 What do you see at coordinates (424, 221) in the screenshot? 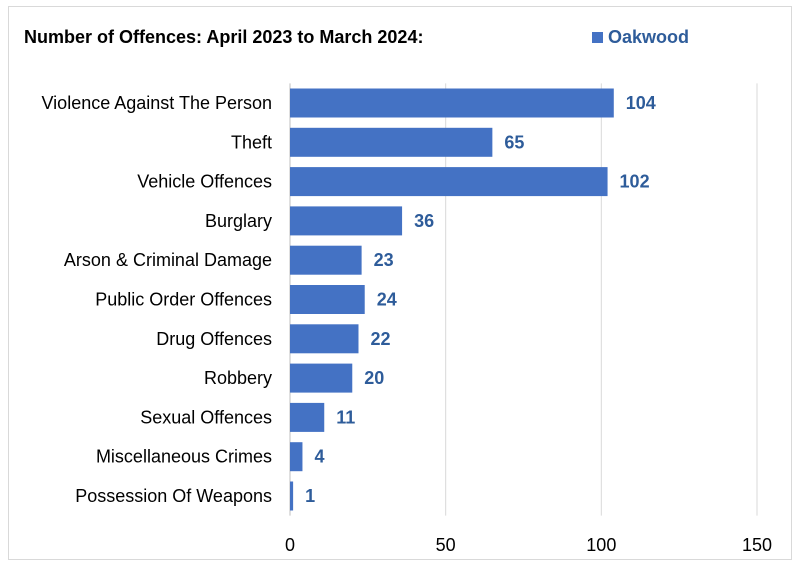
I see `data-label-3: 36` at bounding box center [424, 221].